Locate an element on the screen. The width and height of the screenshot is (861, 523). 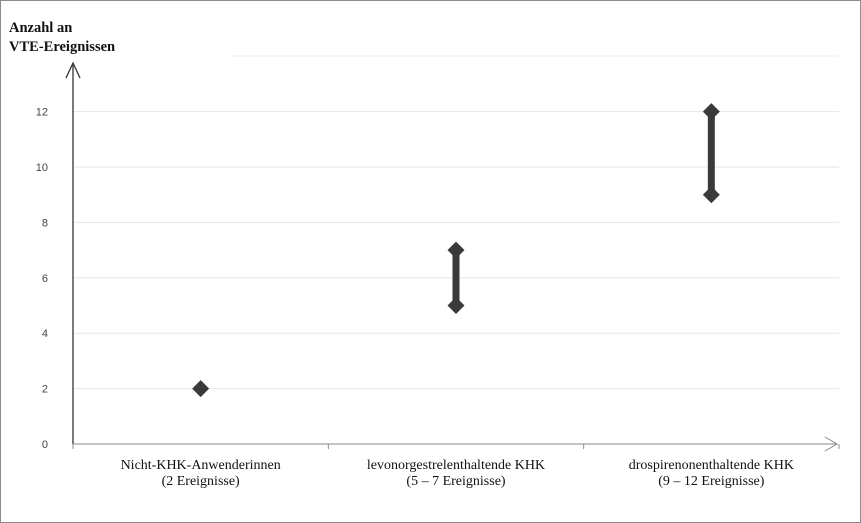
y-tick-label: 4 is located at coordinates (45, 334).